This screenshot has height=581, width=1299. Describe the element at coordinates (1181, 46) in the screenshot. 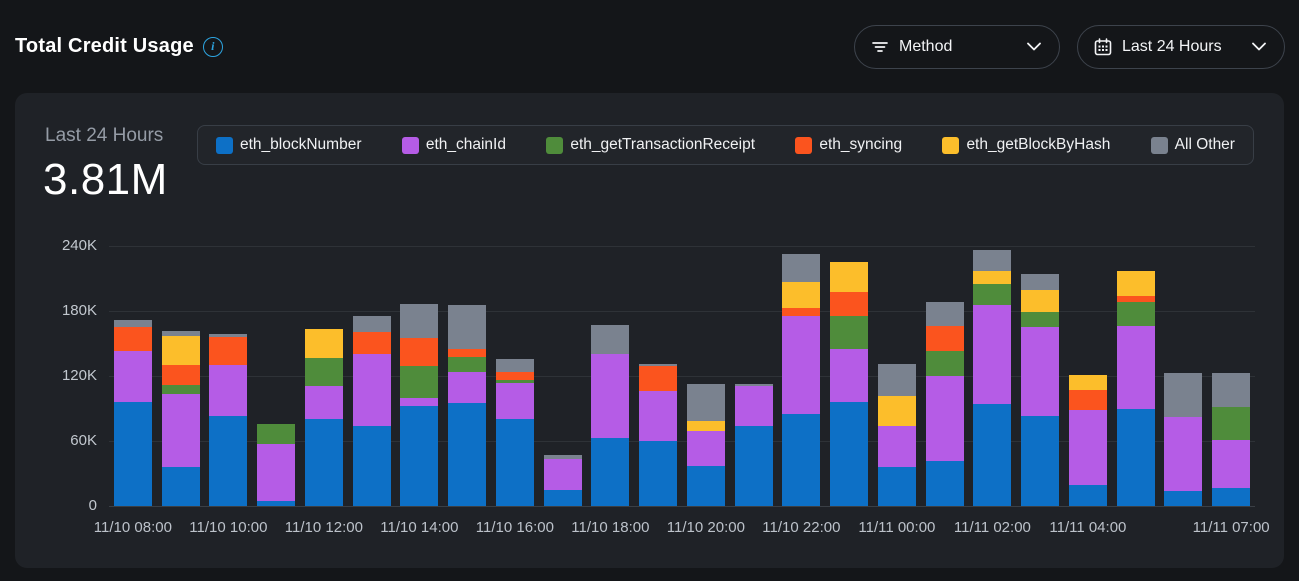

I see `time-range-dropdown: Last 24 Hours` at that location.